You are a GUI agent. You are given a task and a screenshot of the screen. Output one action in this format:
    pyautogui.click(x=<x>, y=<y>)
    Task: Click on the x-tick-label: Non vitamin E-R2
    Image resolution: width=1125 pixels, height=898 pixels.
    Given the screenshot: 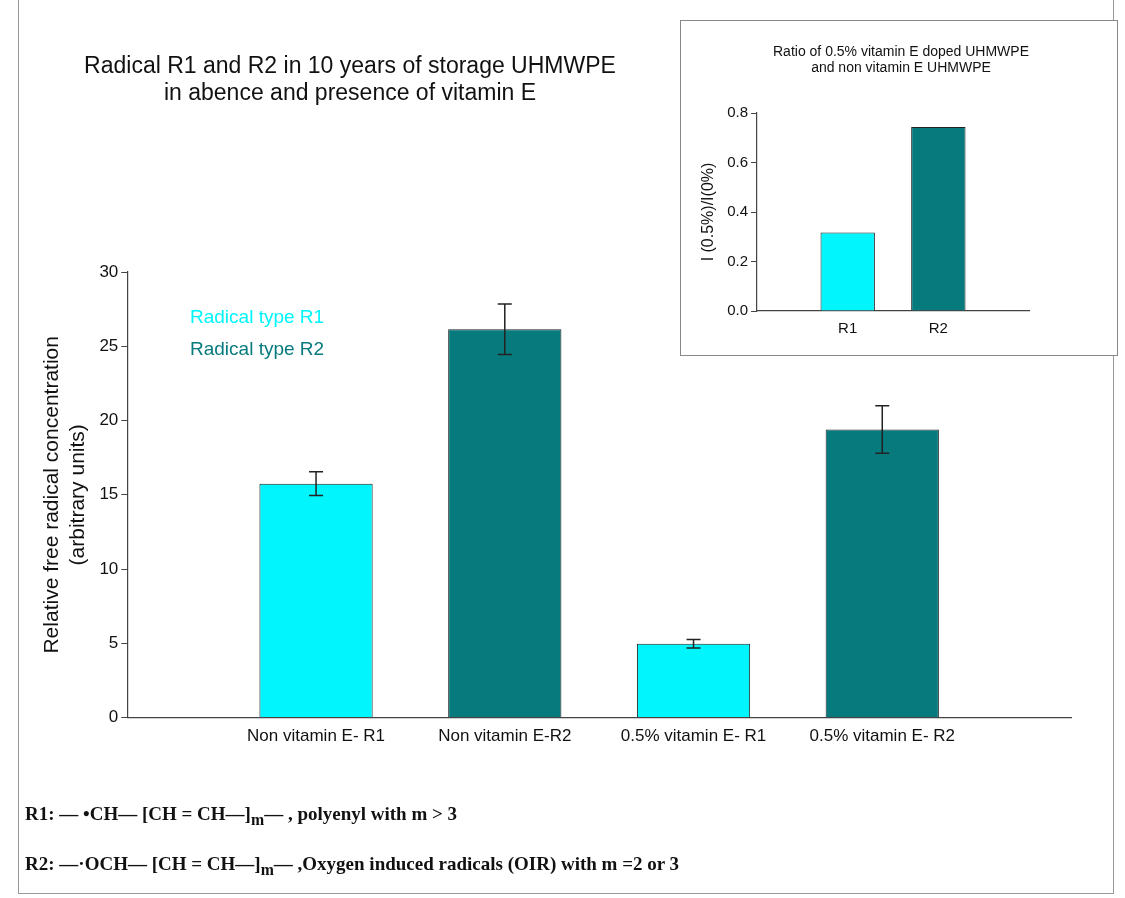 What is the action you would take?
    pyautogui.click(x=505, y=736)
    